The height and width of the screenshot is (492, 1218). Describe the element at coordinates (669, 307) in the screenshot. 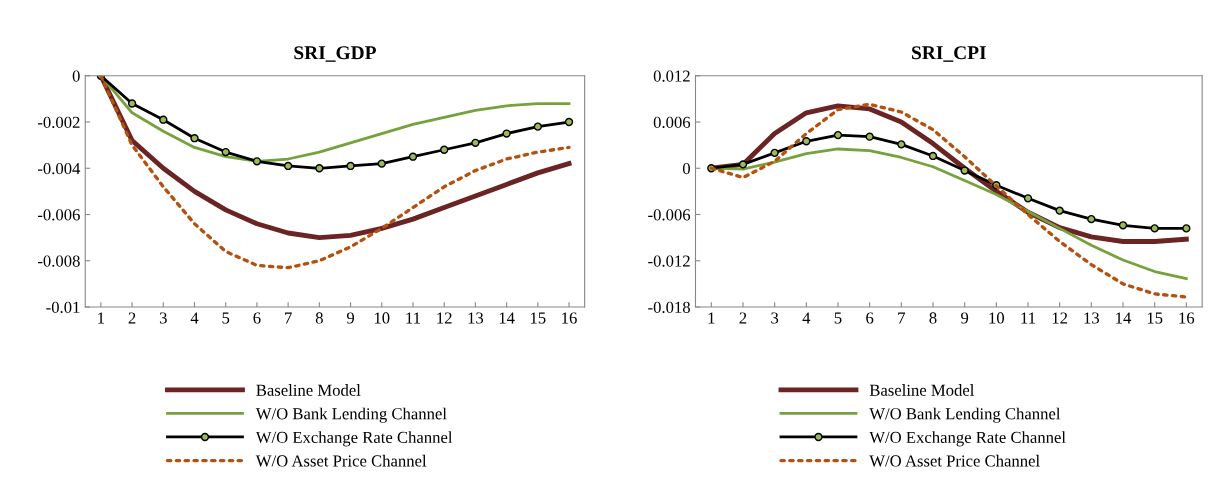

I see `y-tick-label: -0.018` at that location.